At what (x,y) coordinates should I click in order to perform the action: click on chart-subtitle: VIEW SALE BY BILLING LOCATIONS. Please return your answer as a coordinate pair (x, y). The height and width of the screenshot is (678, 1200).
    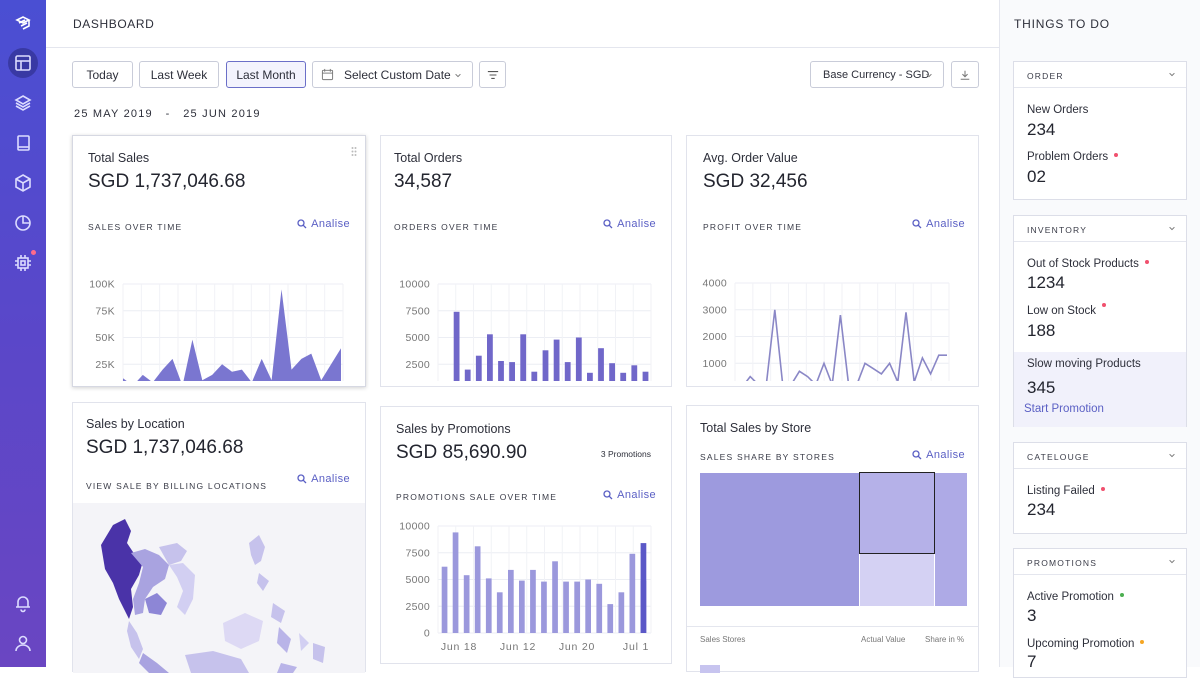
    Looking at the image, I should click on (177, 486).